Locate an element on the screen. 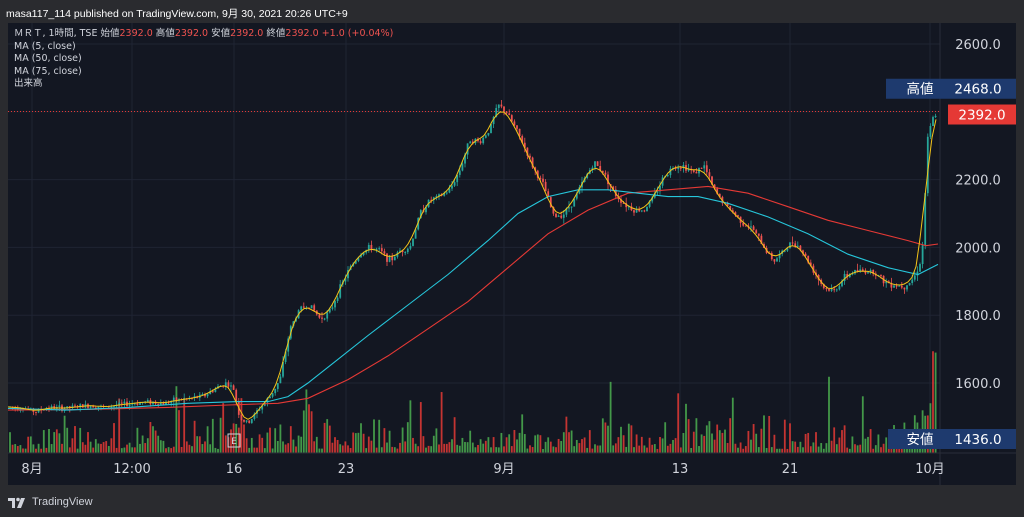  y-tick-label: 2000.0 is located at coordinates (978, 248).